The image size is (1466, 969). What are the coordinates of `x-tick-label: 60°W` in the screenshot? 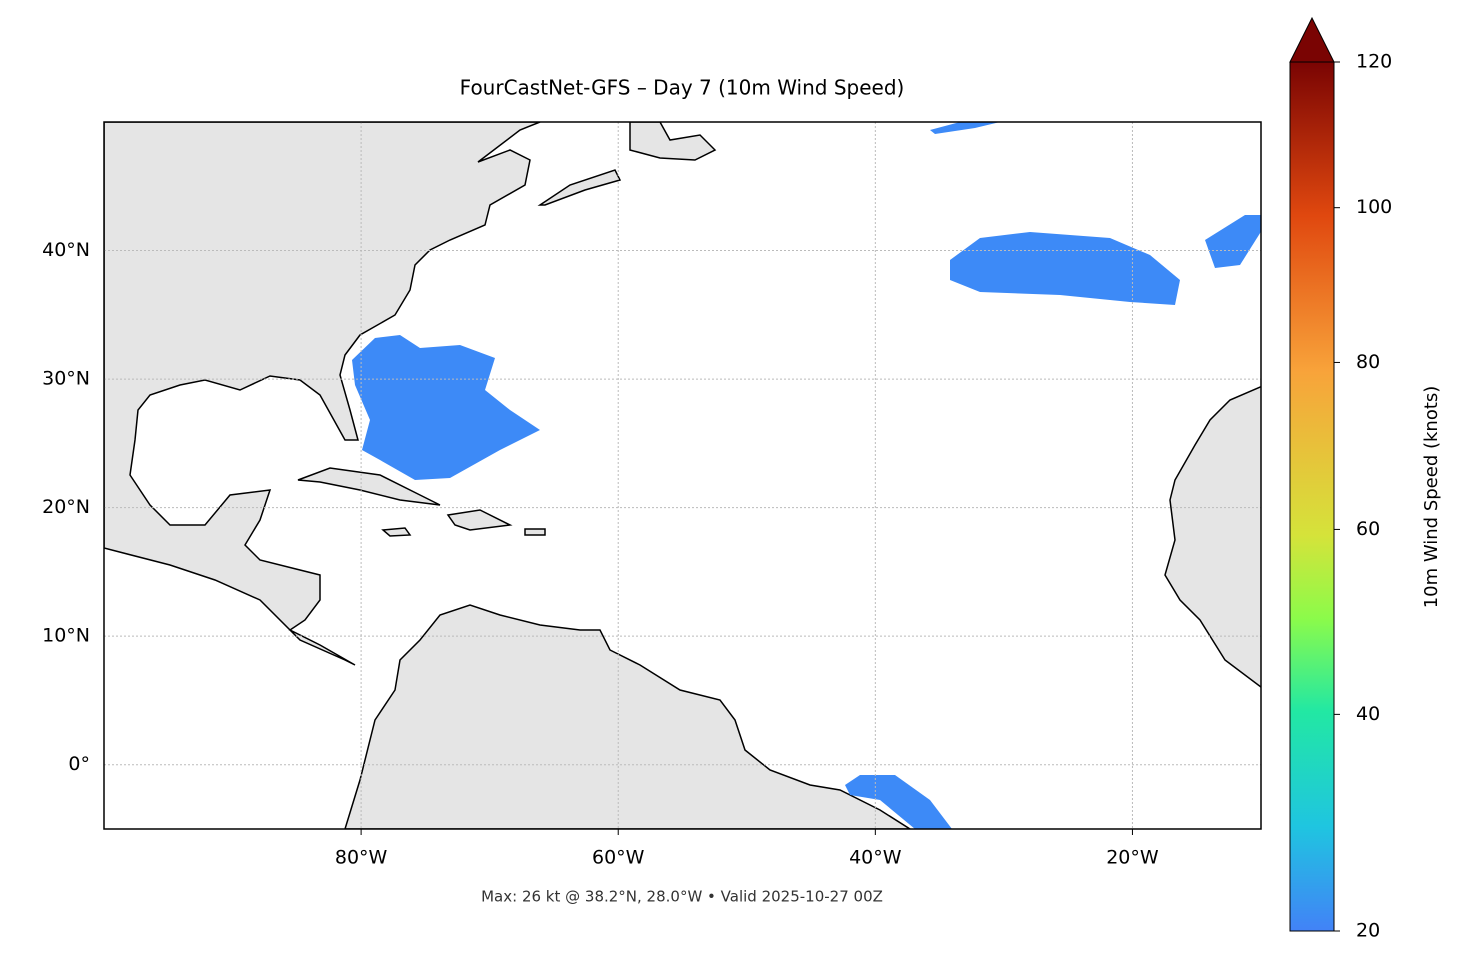 It's located at (618, 858).